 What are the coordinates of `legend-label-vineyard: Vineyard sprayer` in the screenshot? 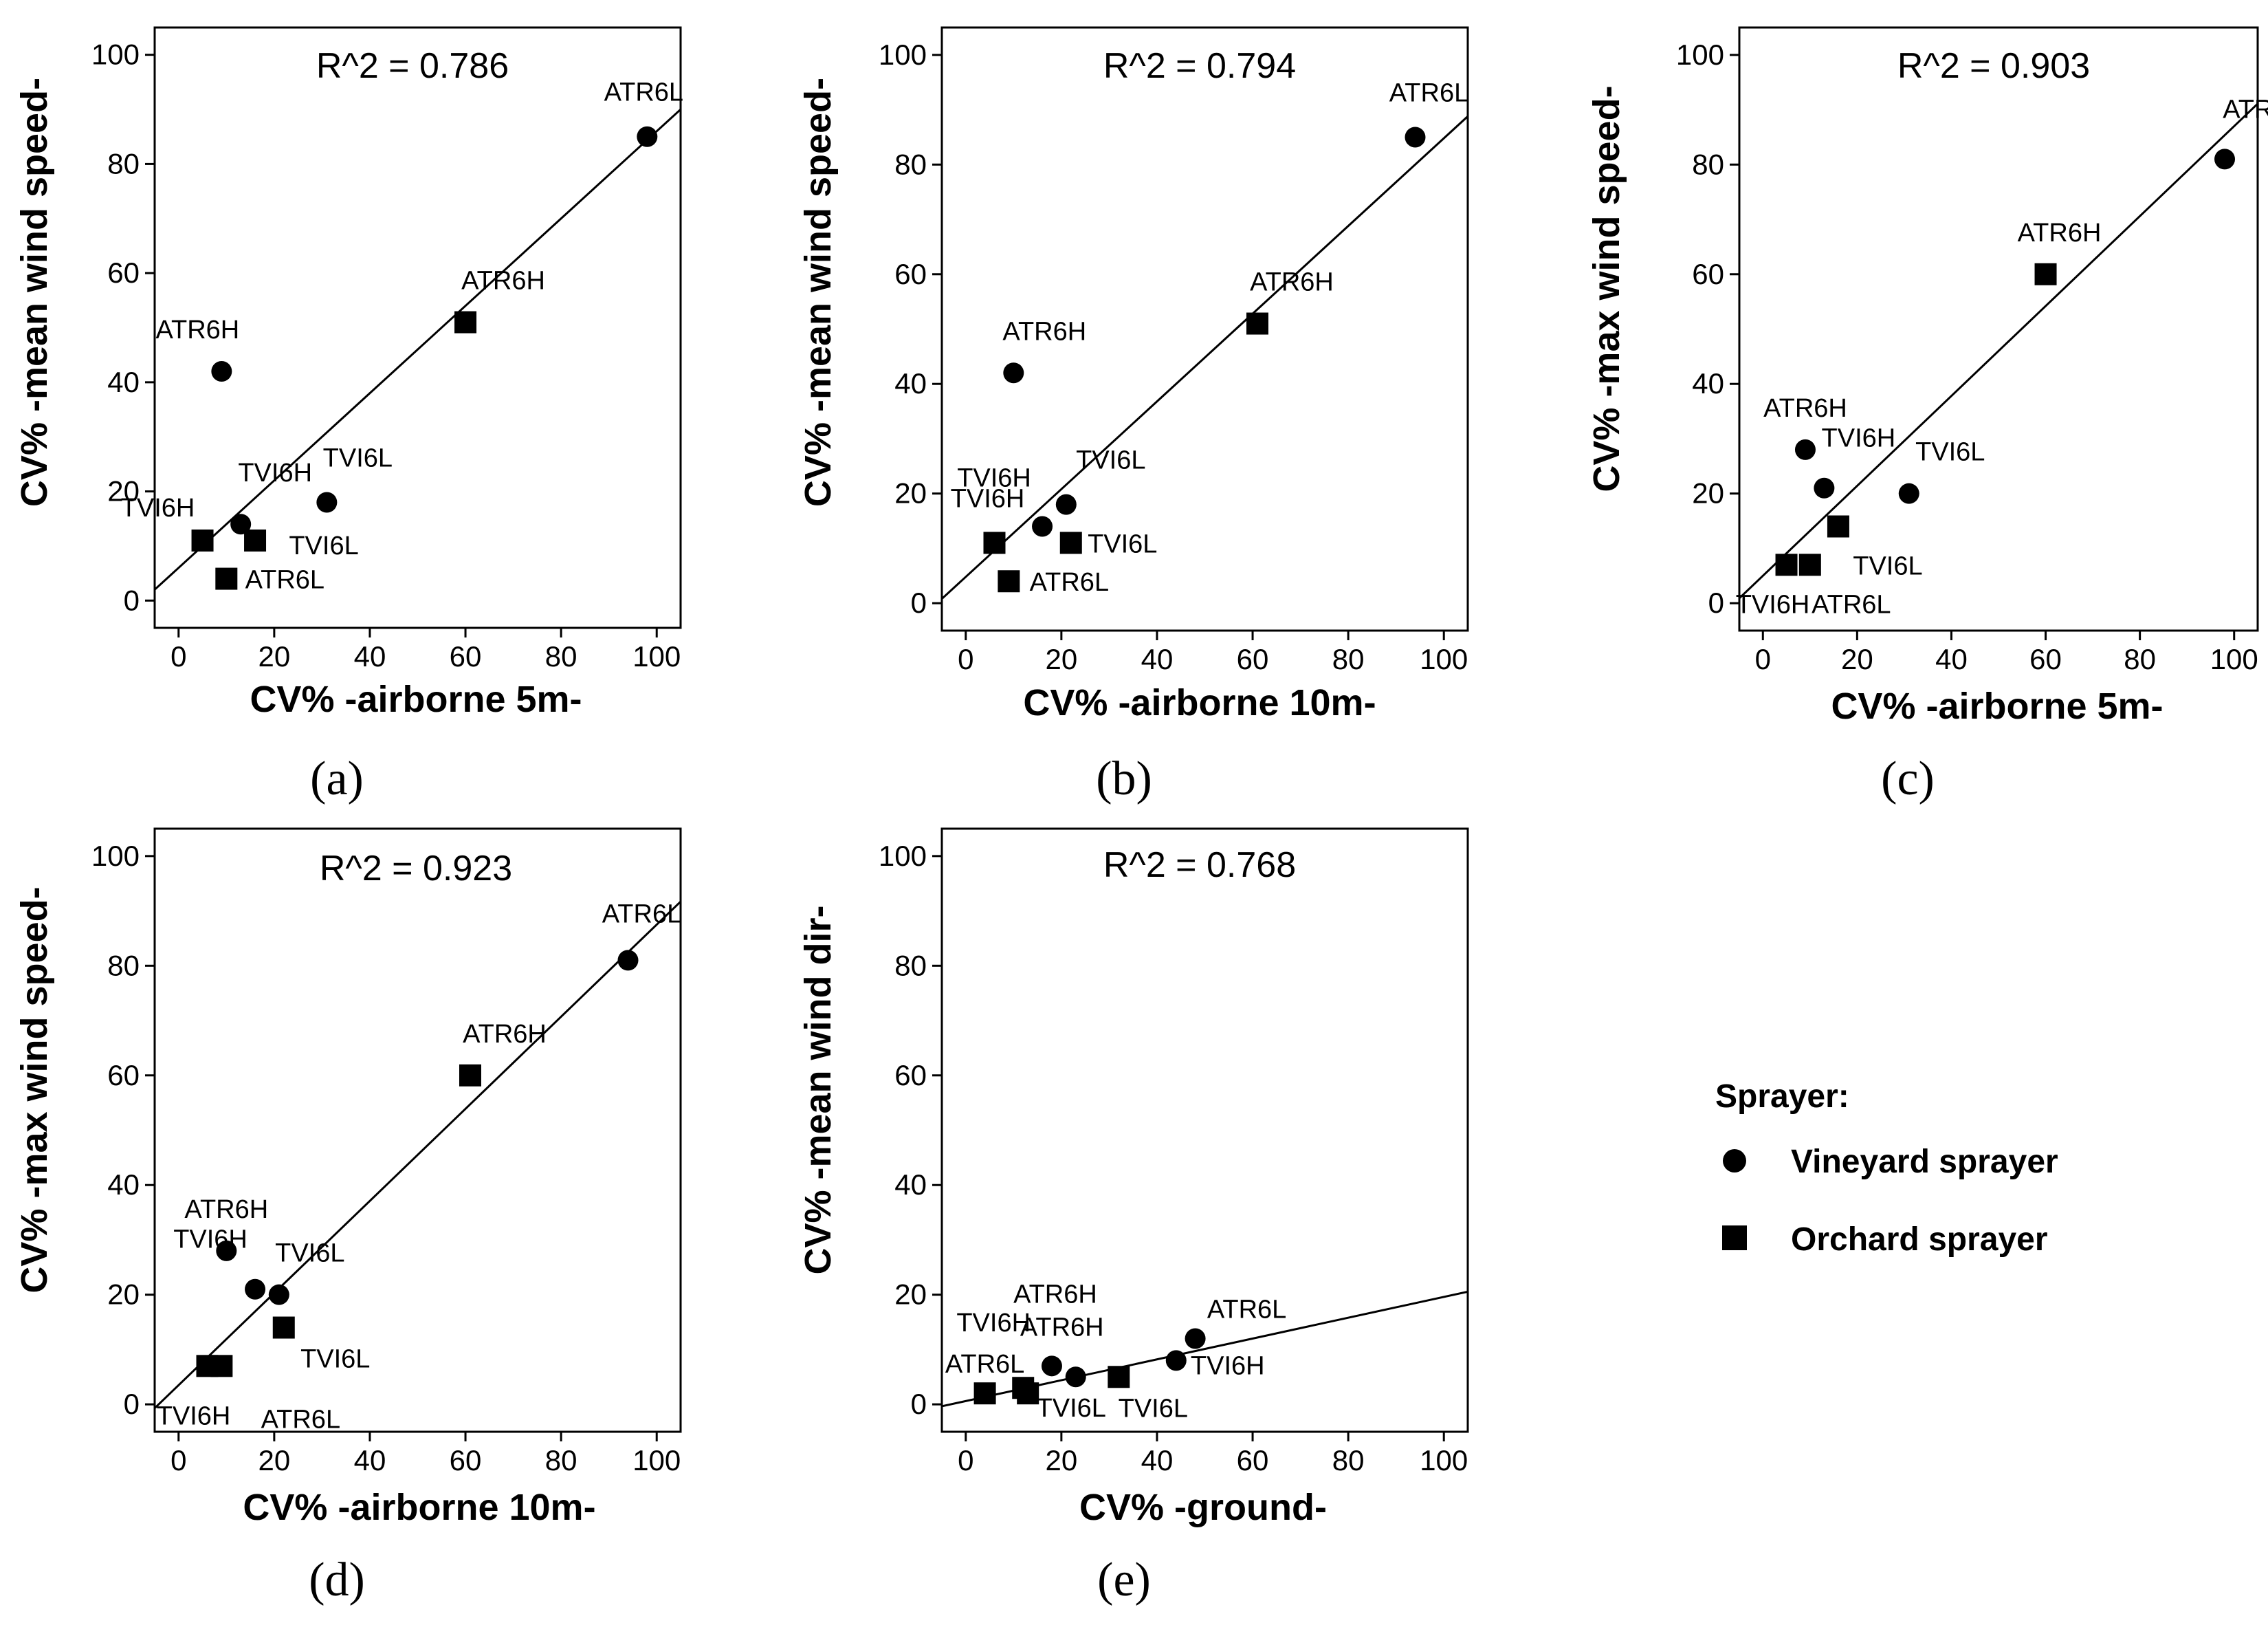 It's located at (1924, 1162).